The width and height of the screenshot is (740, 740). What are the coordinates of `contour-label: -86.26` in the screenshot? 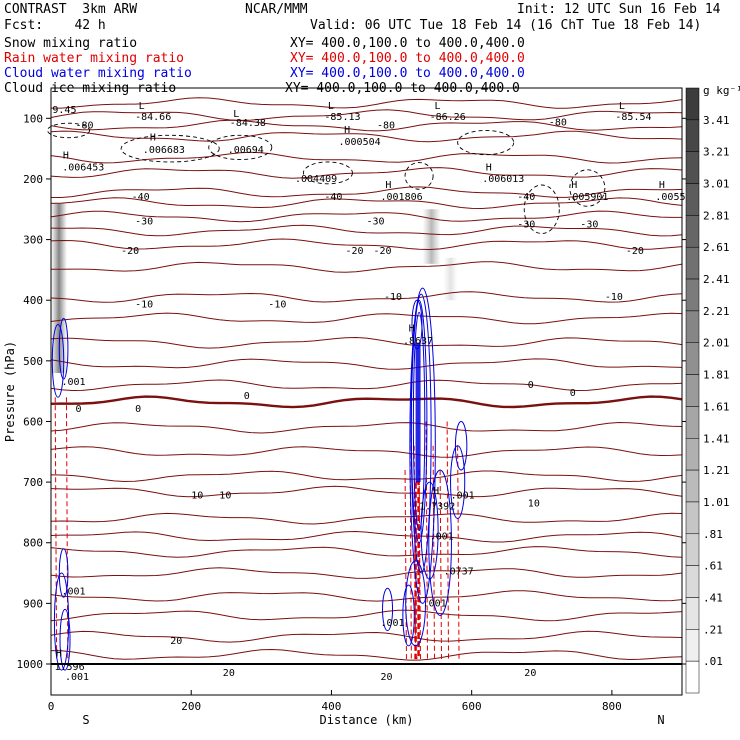 It's located at (448, 117).